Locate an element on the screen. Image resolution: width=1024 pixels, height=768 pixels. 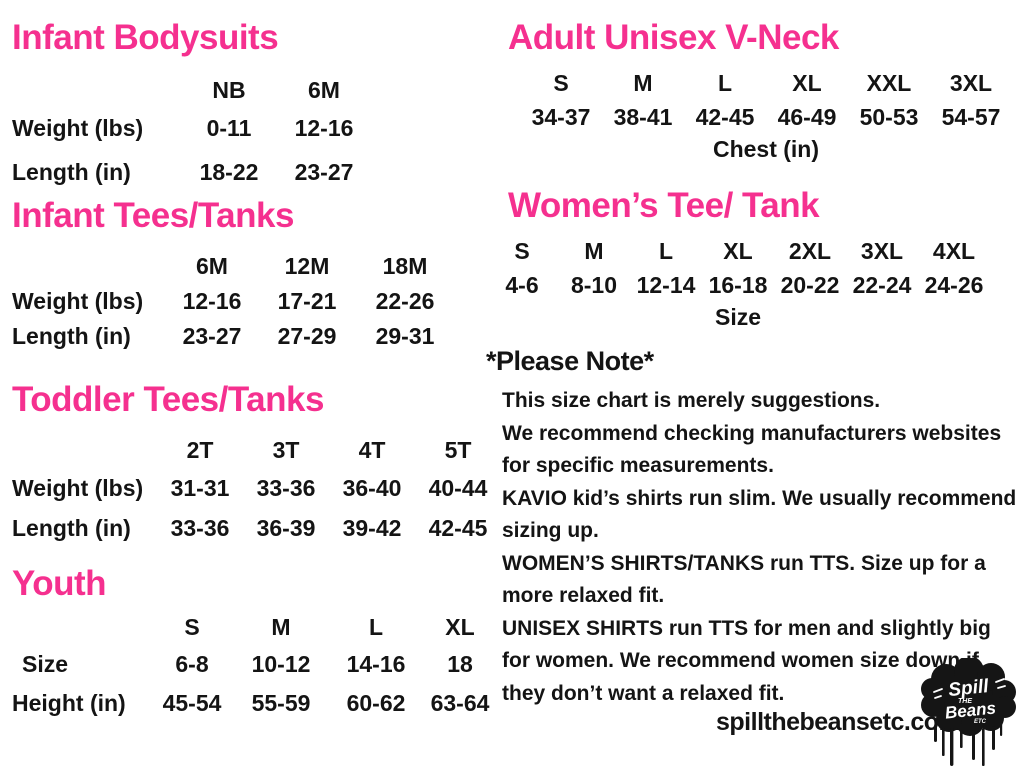
cell-value: 27-29 is located at coordinates (307, 335).